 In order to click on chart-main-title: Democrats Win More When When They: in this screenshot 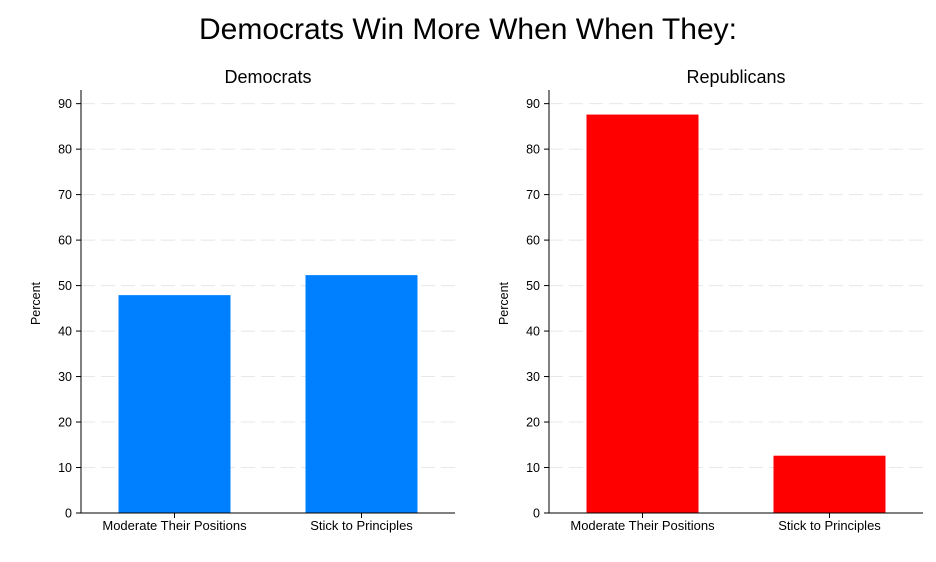, I will do `click(468, 29)`.